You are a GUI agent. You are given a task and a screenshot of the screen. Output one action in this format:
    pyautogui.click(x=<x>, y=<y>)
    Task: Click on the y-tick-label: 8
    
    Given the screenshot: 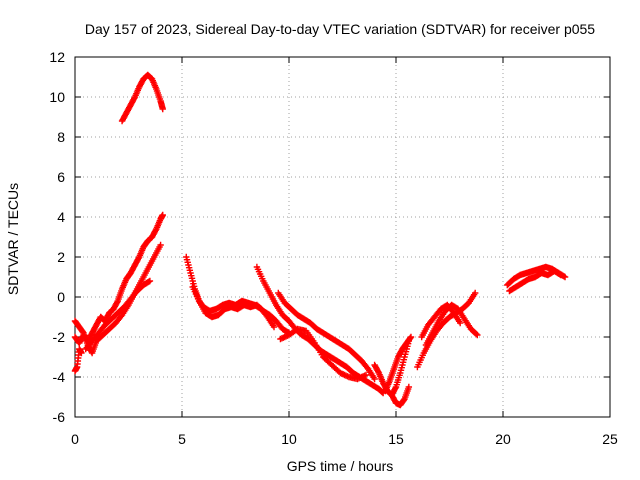 What is the action you would take?
    pyautogui.click(x=61, y=137)
    